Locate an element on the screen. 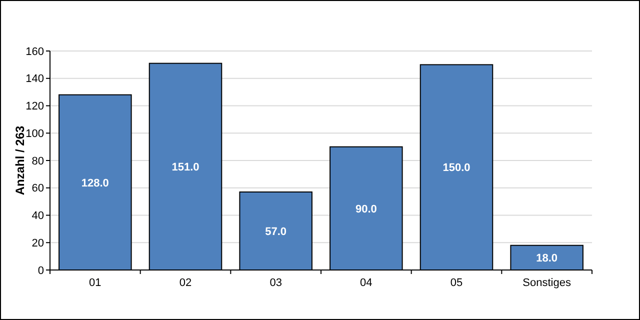  x-tick-label: 02 is located at coordinates (185, 283).